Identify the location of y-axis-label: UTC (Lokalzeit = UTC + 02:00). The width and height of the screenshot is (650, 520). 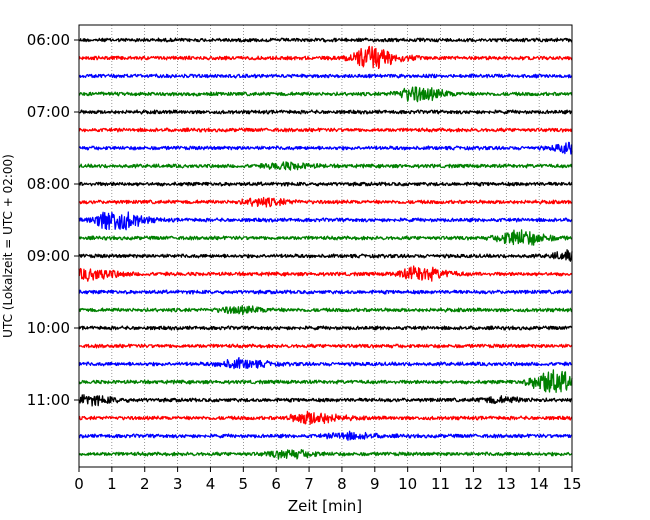
(8, 246).